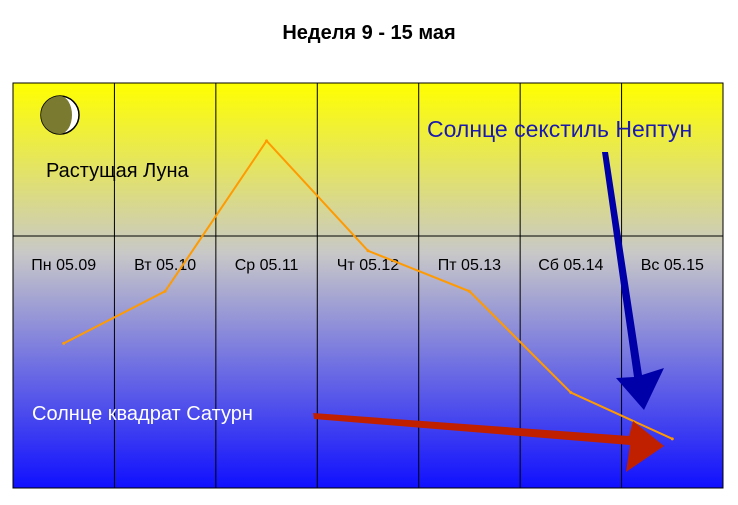 The height and width of the screenshot is (505, 738). Describe the element at coordinates (118, 171) in the screenshot. I see `moon-phase-label: Растущая Луна` at that location.